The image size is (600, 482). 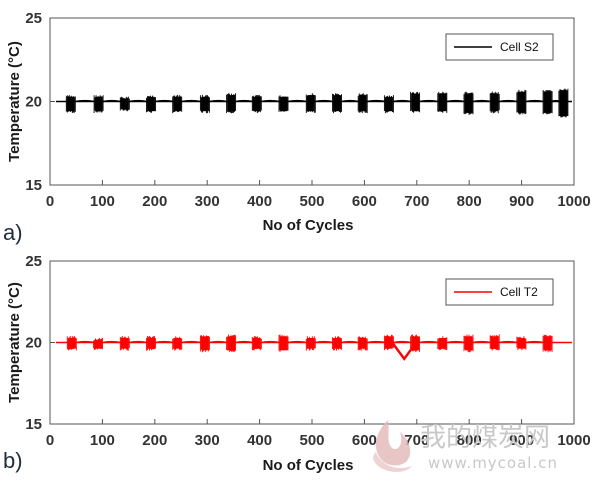 I want to click on x-tick-label: 900, so click(x=521, y=201).